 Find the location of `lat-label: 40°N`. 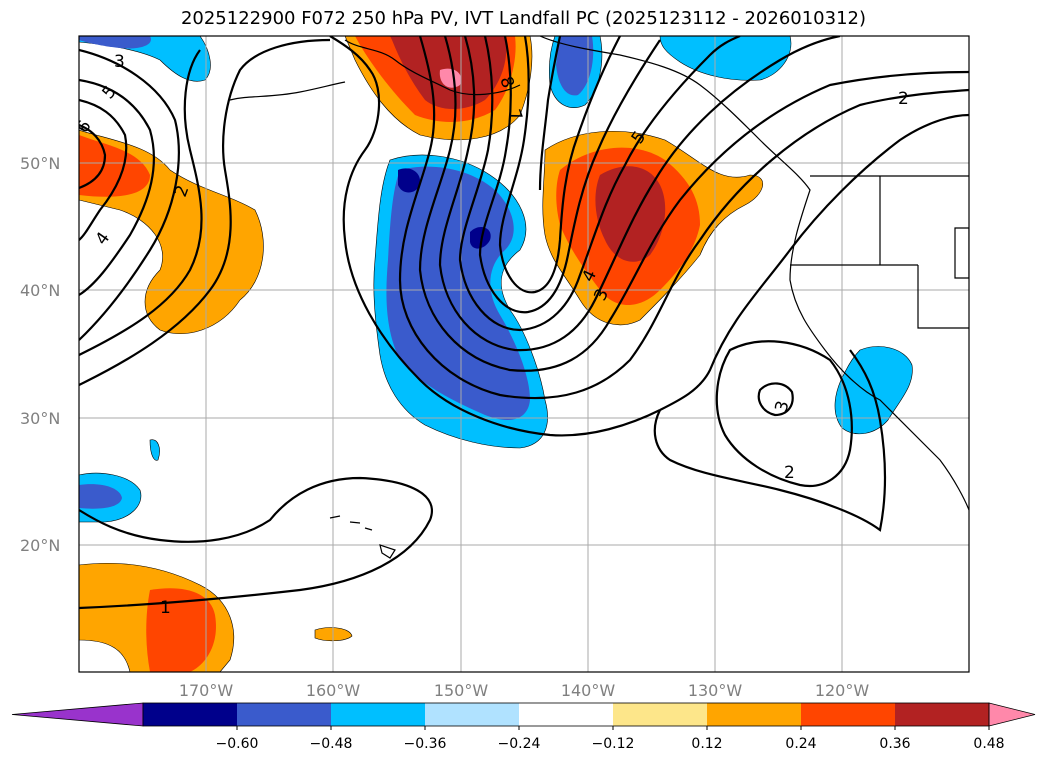

lat-label: 40°N is located at coordinates (40, 290).